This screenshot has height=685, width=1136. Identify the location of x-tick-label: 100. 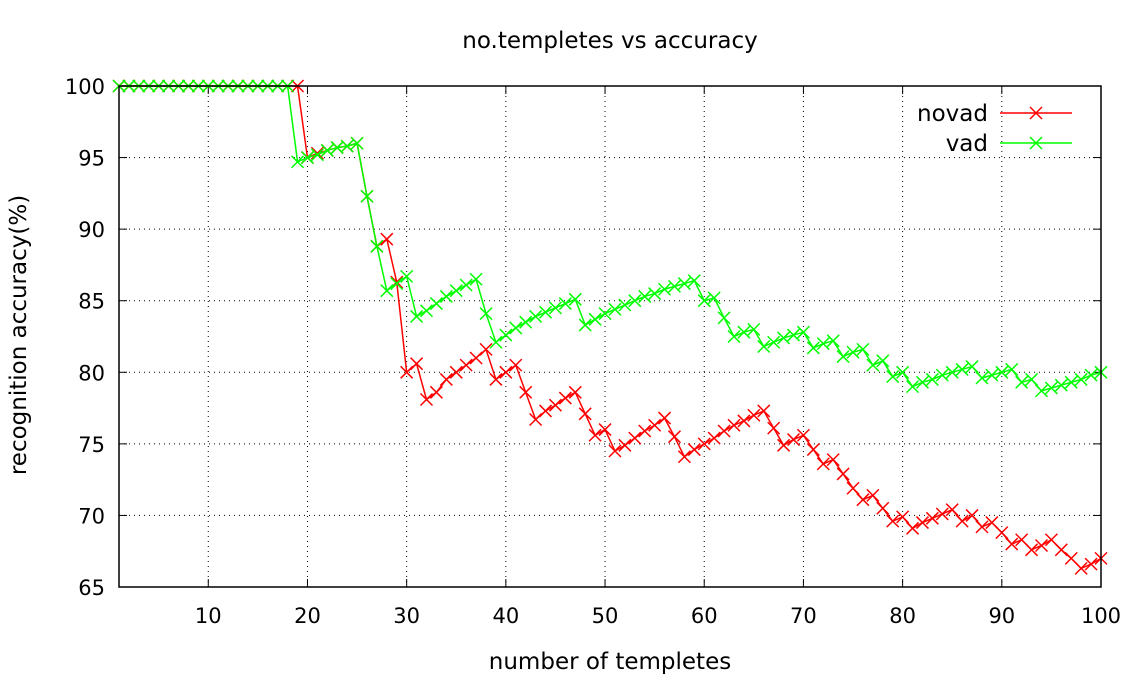
(1101, 616).